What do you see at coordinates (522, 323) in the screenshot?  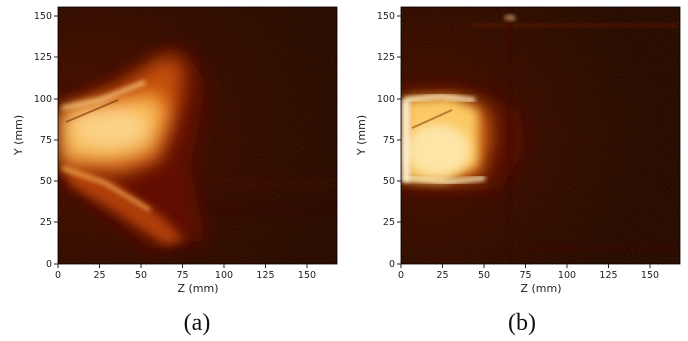 I see `caption-b: (b)` at bounding box center [522, 323].